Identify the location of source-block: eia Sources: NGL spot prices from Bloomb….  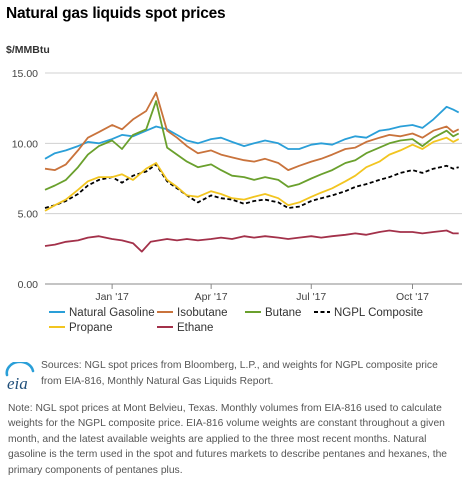
(234, 377).